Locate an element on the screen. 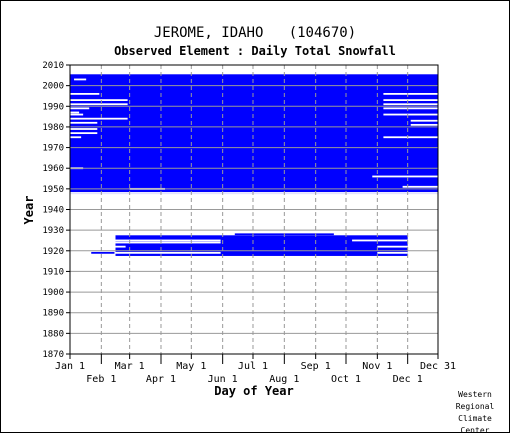 The image size is (510, 437). x-tick-label: Mar 1 is located at coordinates (130, 366).